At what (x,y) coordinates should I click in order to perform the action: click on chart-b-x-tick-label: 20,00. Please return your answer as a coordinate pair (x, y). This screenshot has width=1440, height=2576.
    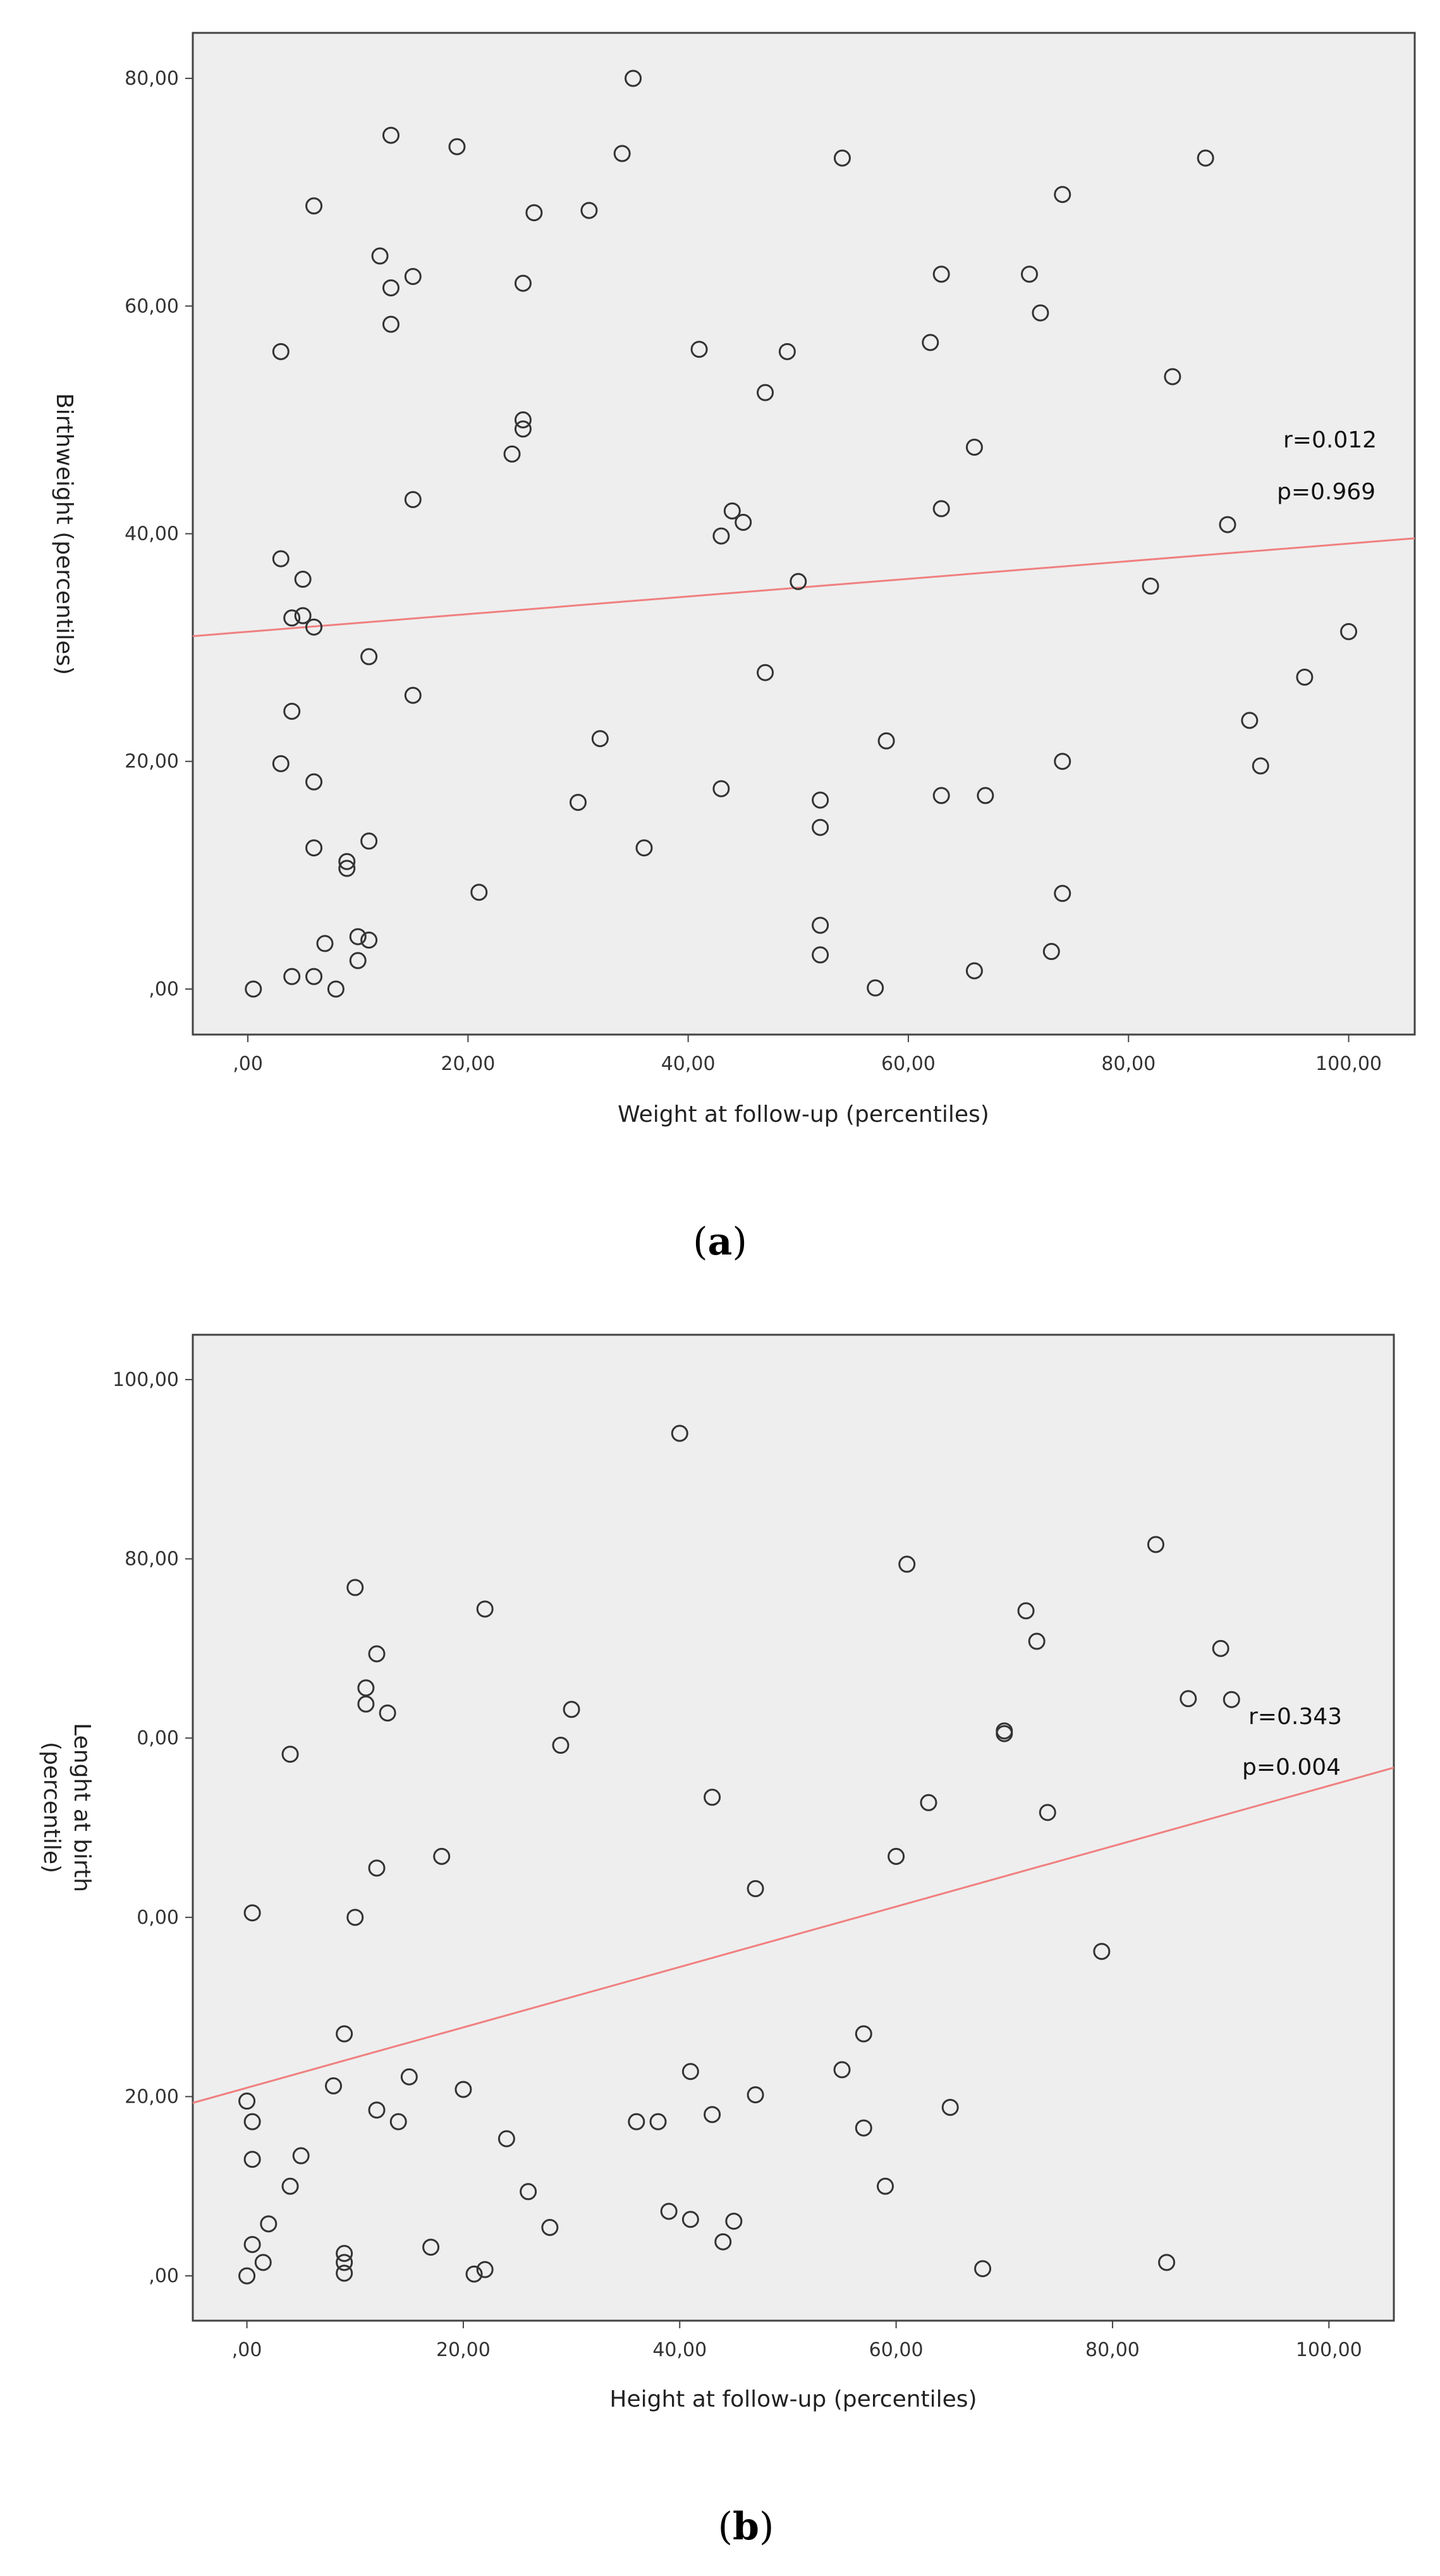
    Looking at the image, I should click on (463, 2350).